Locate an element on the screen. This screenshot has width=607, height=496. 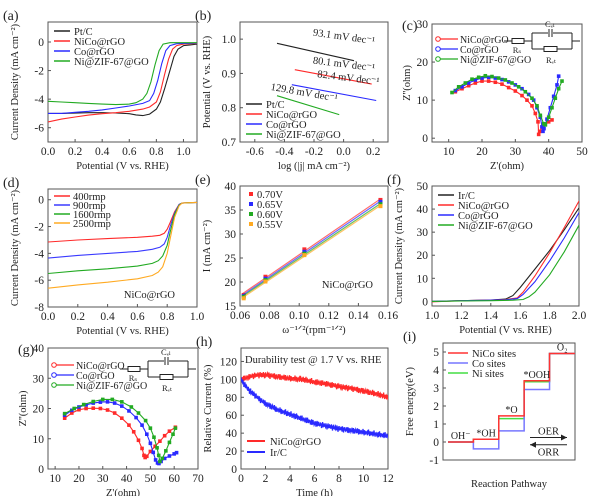
x-tick-label: 1.0 is located at coordinates (183, 152).